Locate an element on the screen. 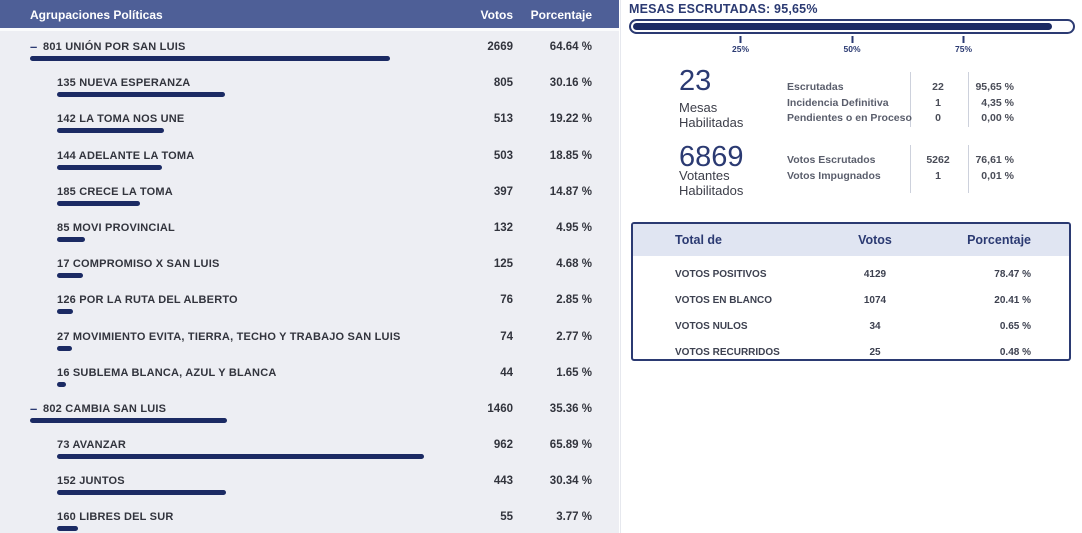  party-name: 16 SUBLEMA BLANCA, AZUL Y BLANCA is located at coordinates (167, 372).